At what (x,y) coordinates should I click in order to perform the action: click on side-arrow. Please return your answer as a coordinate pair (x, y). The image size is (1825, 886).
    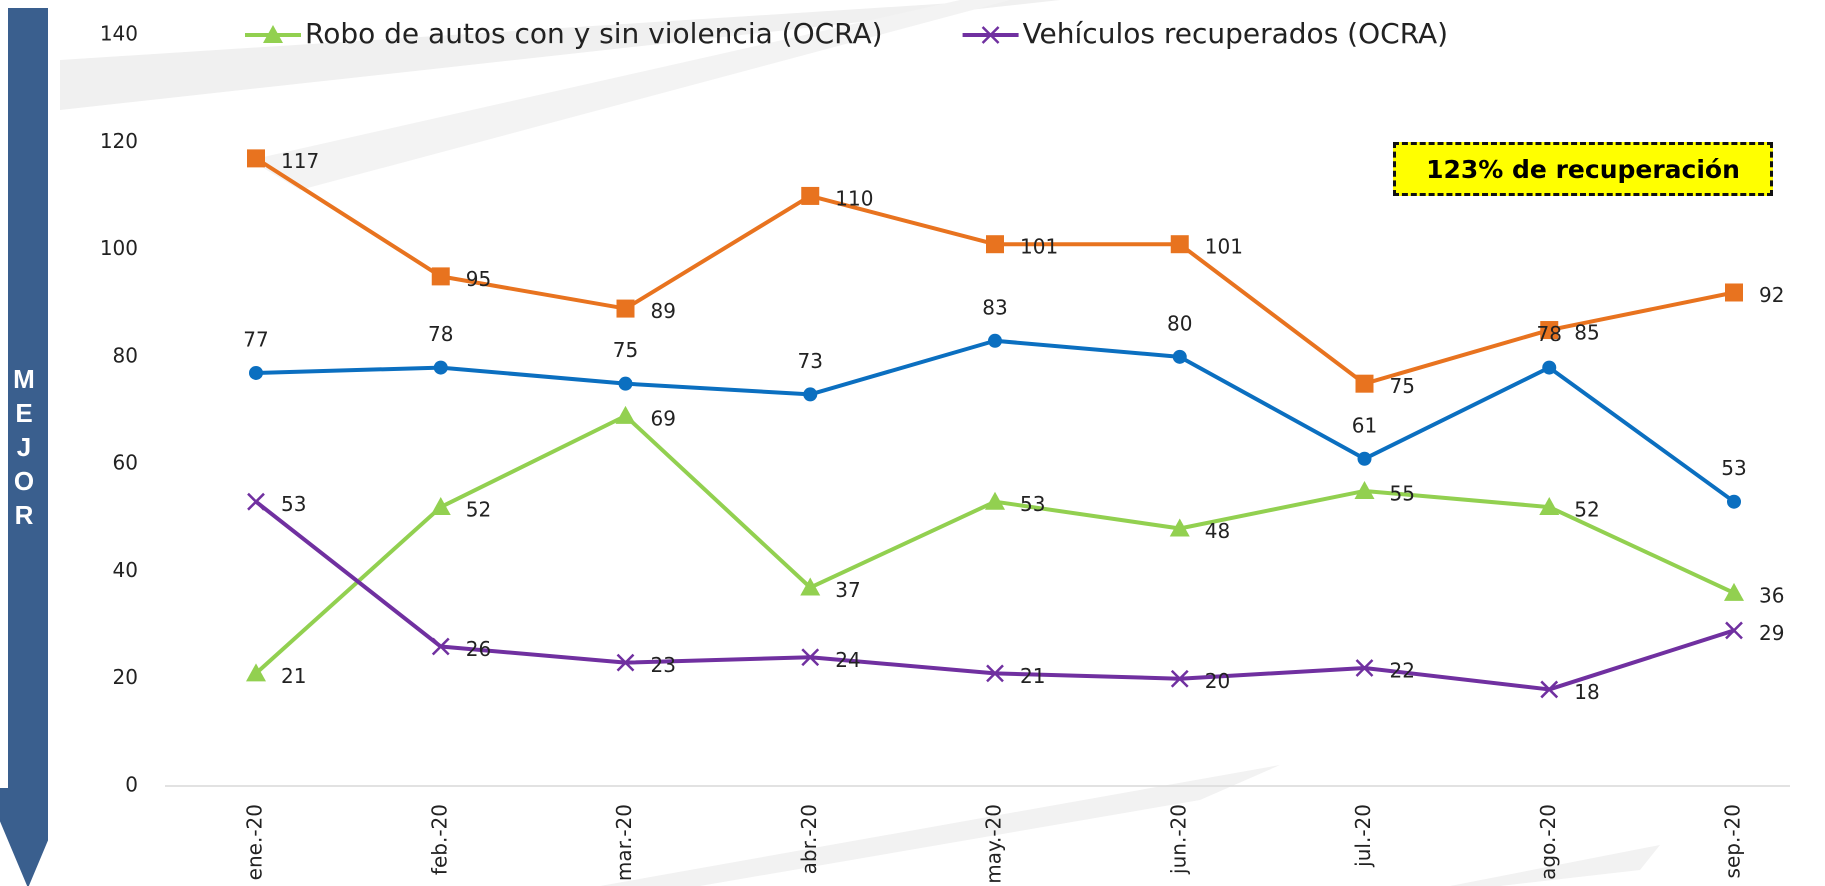
    Looking at the image, I should click on (24, 447).